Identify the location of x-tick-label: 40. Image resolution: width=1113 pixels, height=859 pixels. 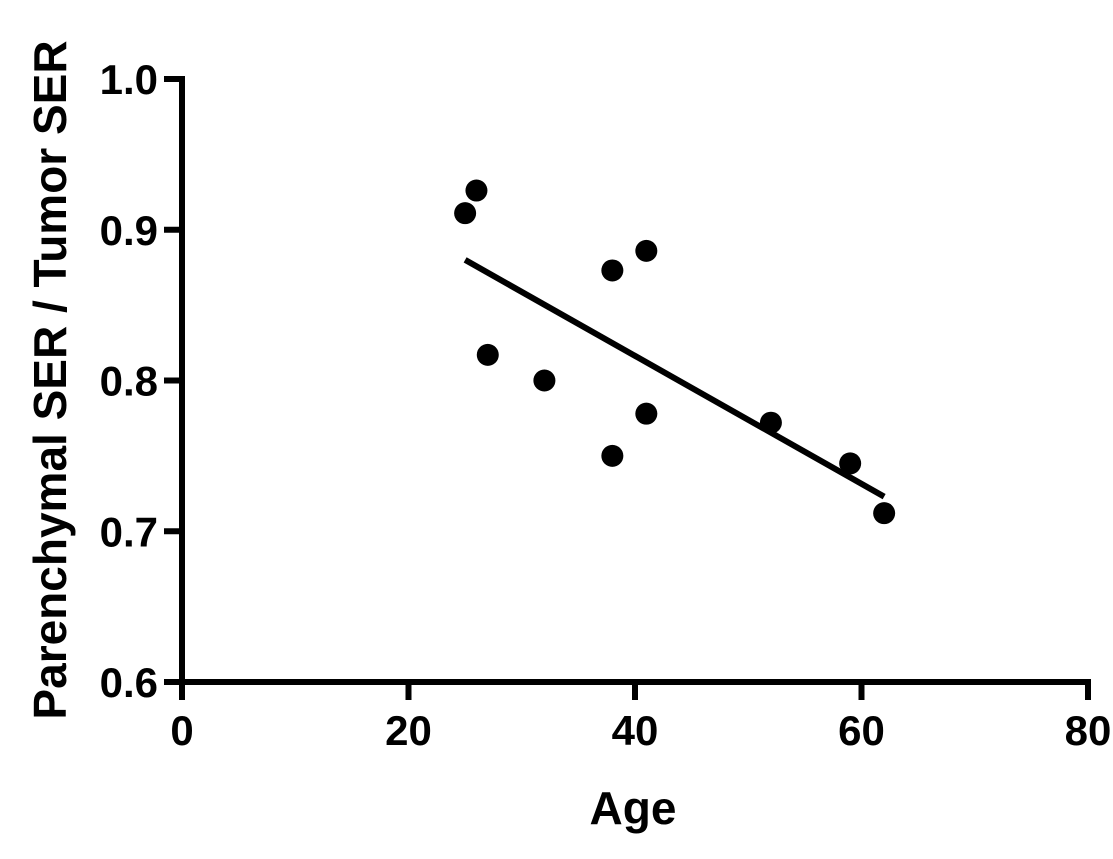
(635, 730).